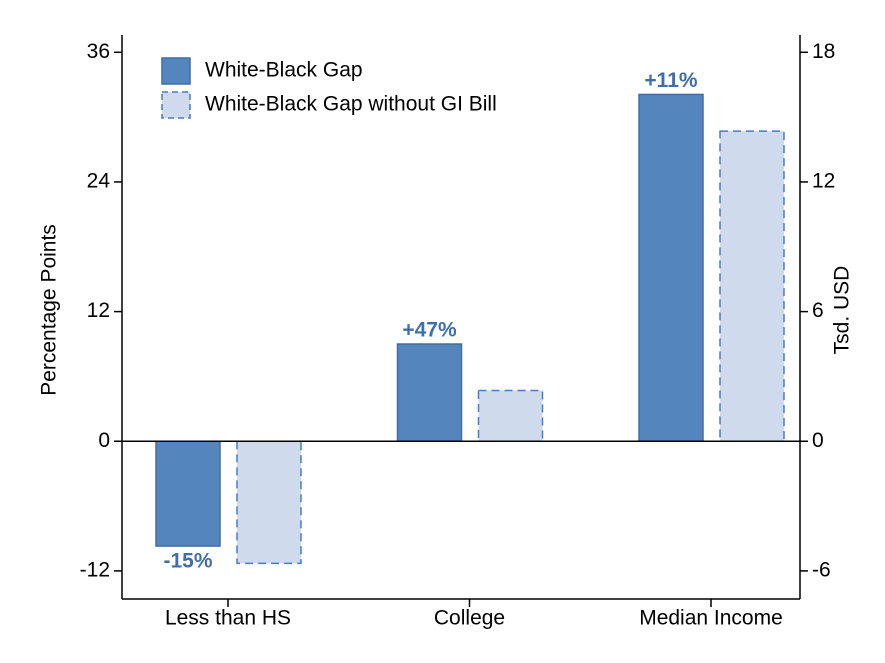  What do you see at coordinates (95, 569) in the screenshot?
I see `y-tick-label: -12` at bounding box center [95, 569].